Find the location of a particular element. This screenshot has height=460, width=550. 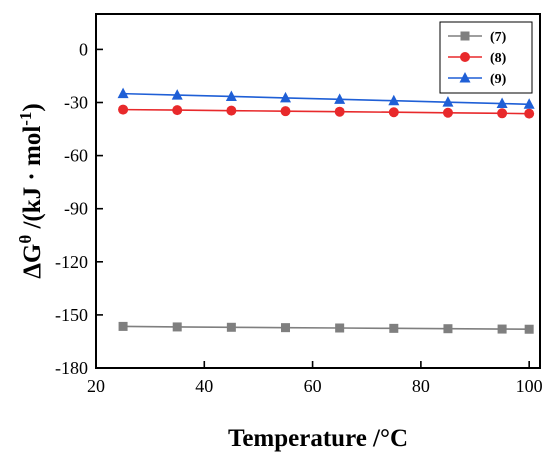

x-tick-label: 60 is located at coordinates (313, 386).